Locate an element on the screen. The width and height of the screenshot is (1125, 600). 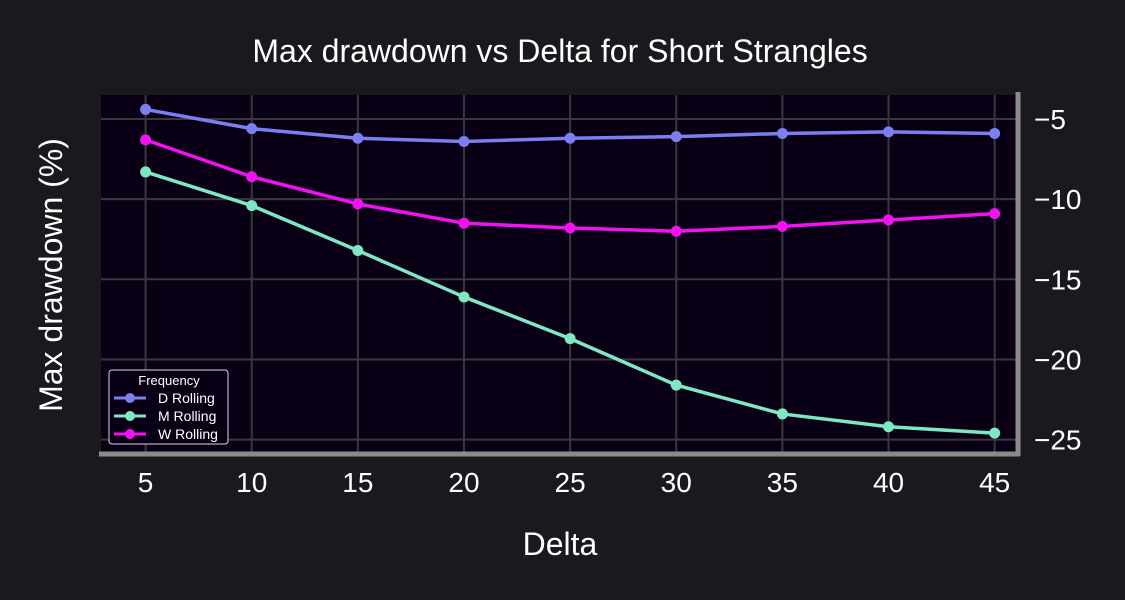
x-axis-label: Delta is located at coordinates (560, 544).